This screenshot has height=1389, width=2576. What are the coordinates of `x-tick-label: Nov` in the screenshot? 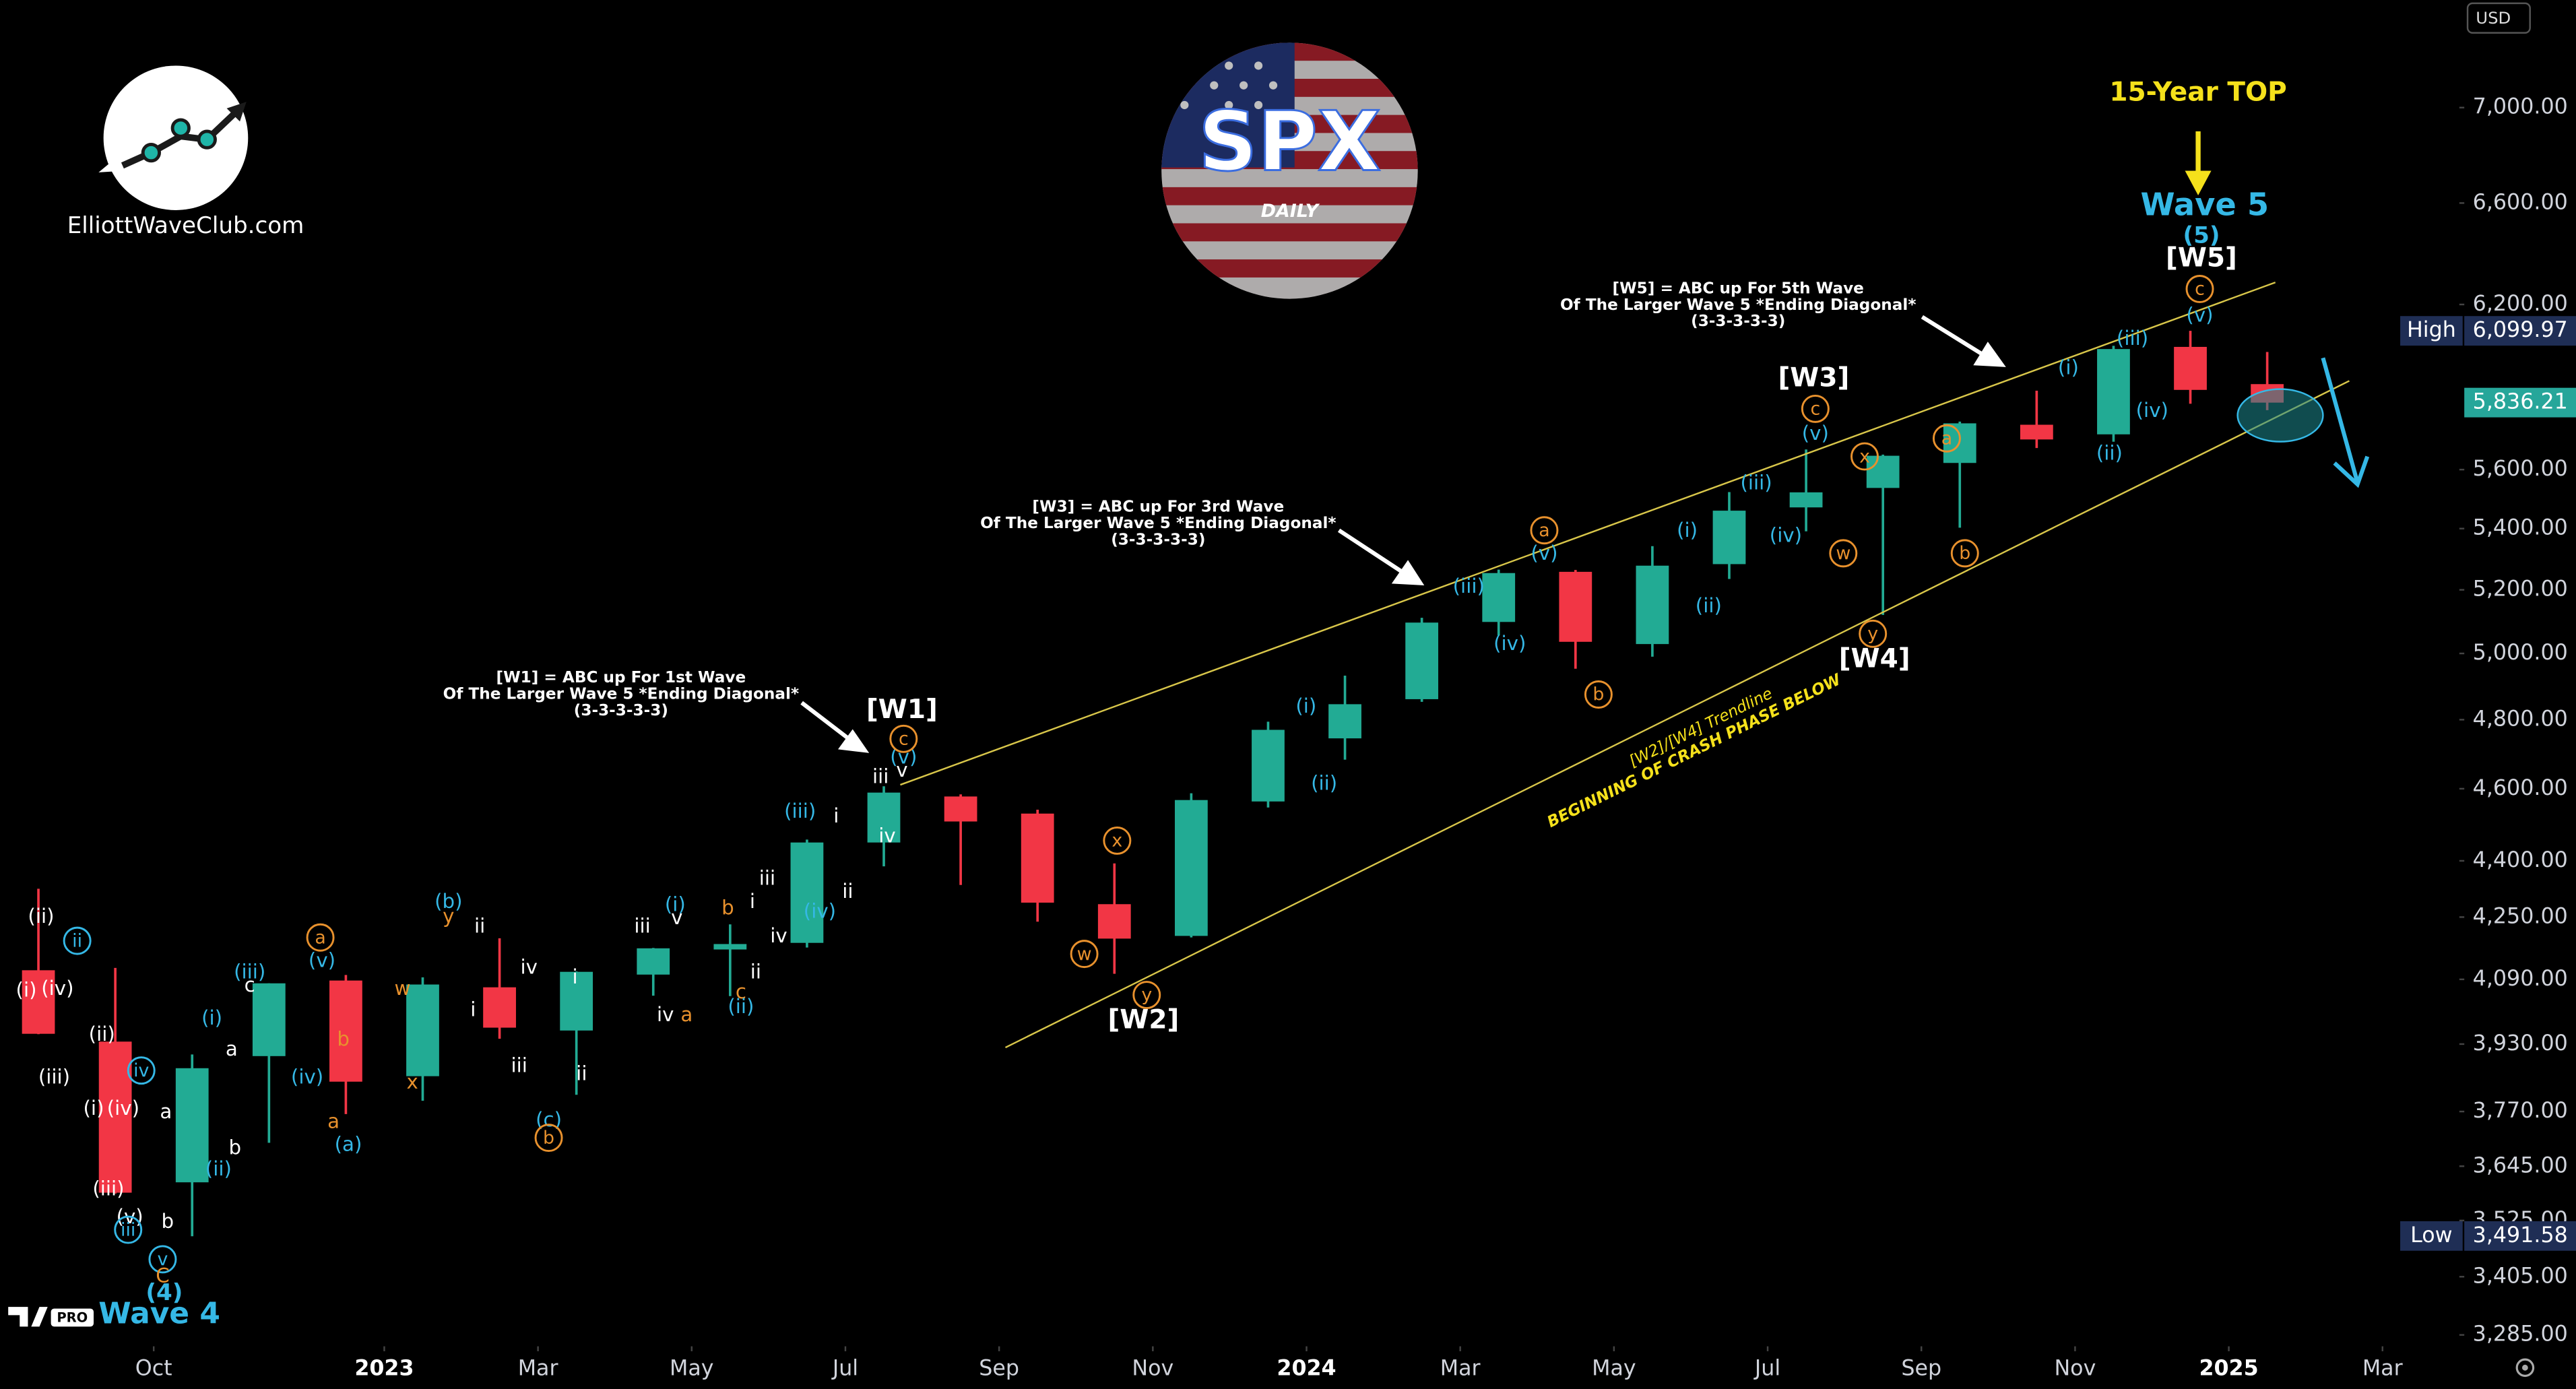 It's located at (2075, 1369).